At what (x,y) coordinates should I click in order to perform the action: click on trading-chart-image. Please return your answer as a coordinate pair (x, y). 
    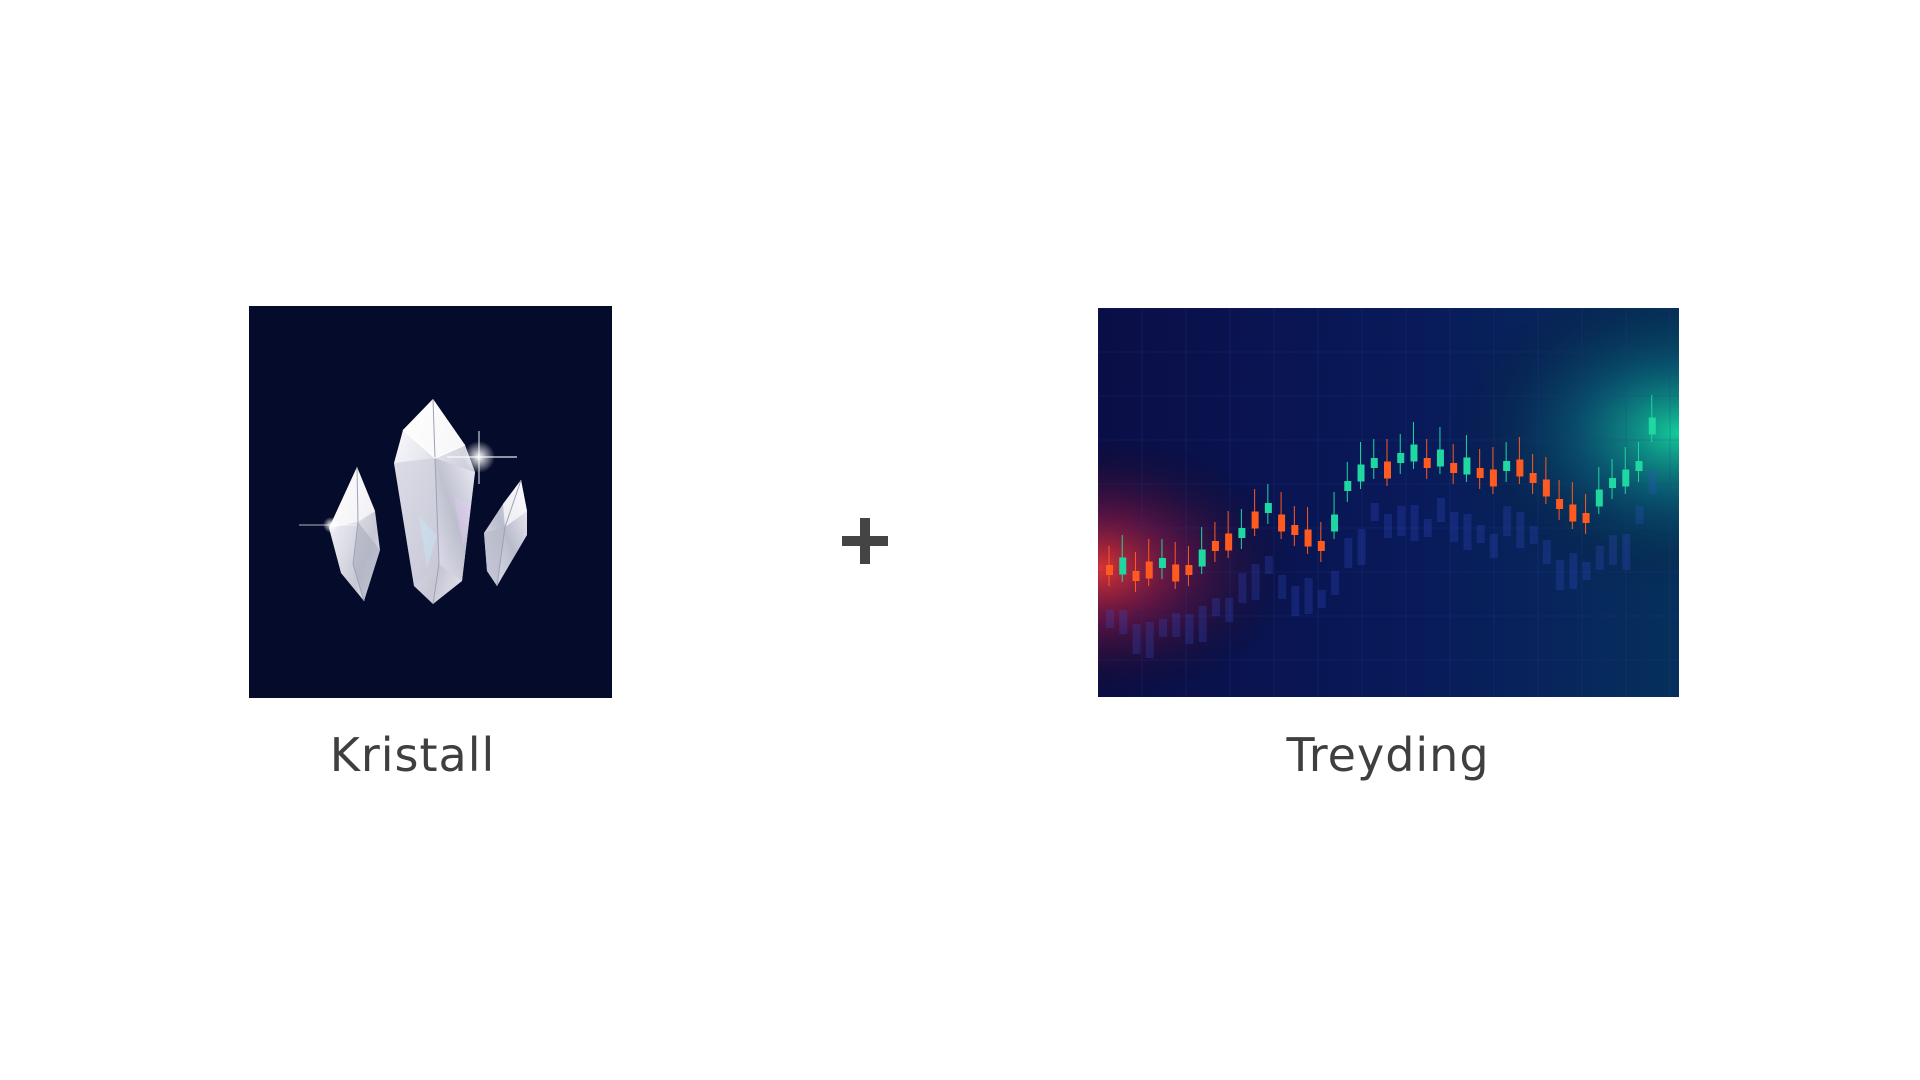
    Looking at the image, I should click on (1388, 502).